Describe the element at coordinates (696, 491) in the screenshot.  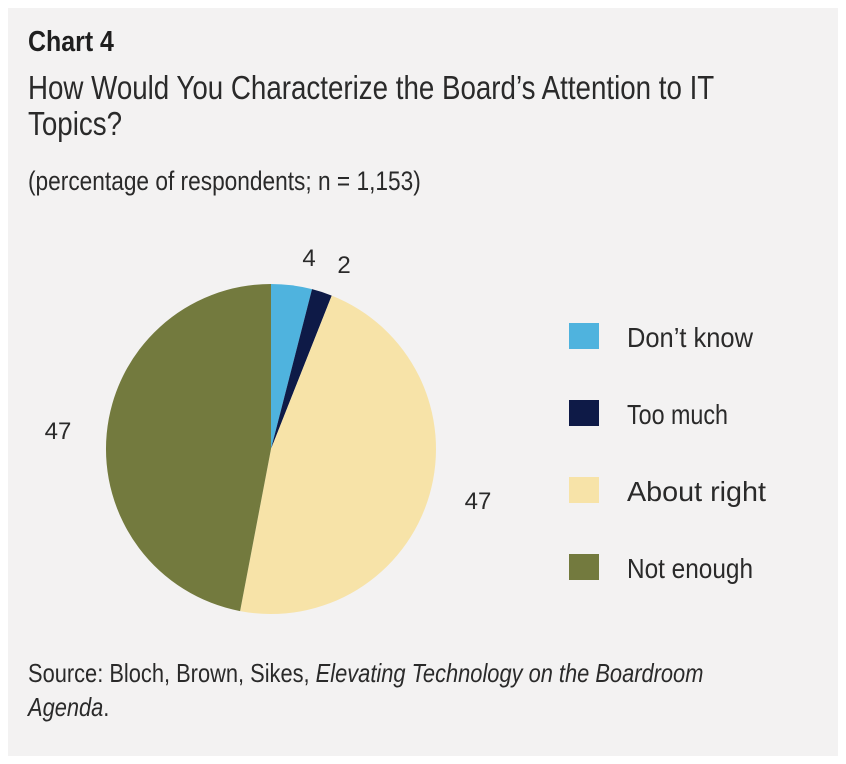
I see `legend-label: About right` at that location.